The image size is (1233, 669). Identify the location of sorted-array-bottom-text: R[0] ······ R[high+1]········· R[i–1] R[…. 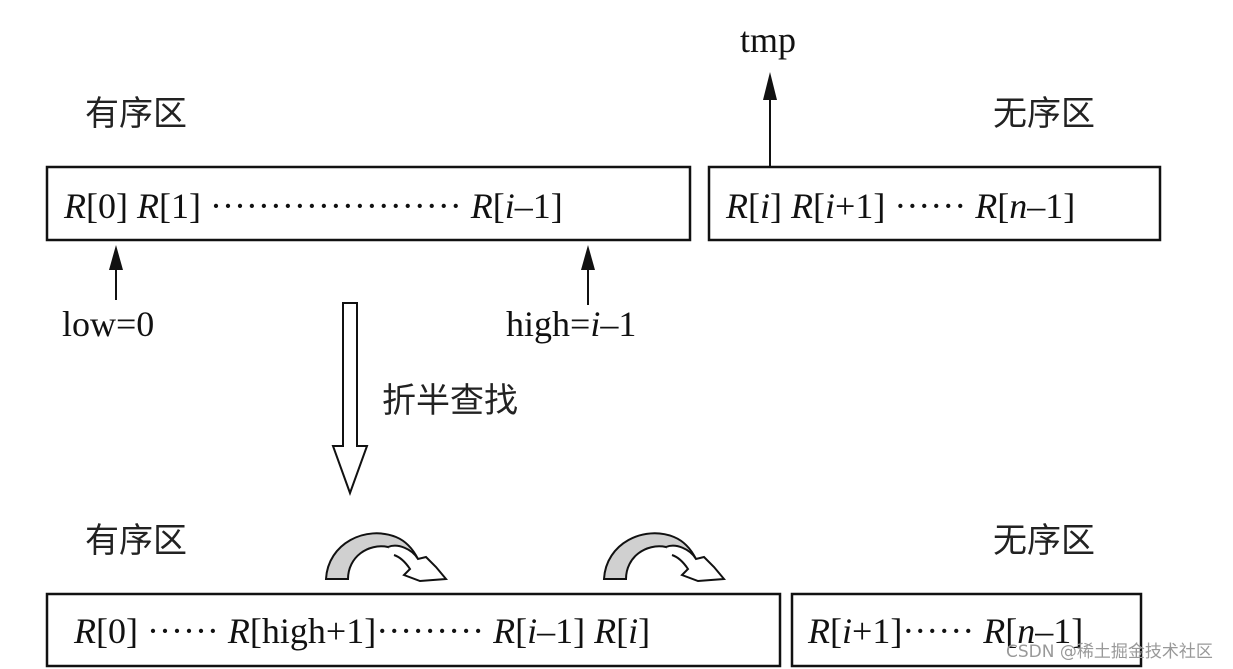
(361, 631).